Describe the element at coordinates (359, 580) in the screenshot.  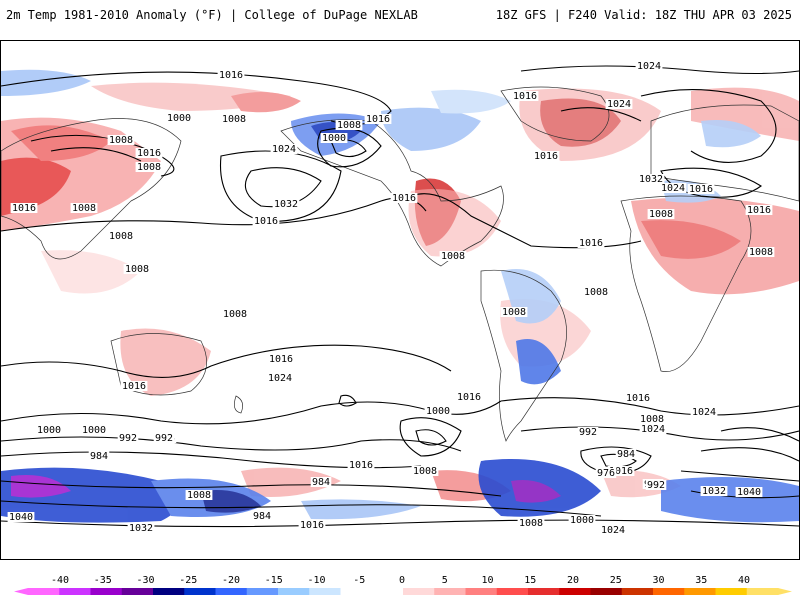
I see `colorbar-tick-label: -5` at that location.